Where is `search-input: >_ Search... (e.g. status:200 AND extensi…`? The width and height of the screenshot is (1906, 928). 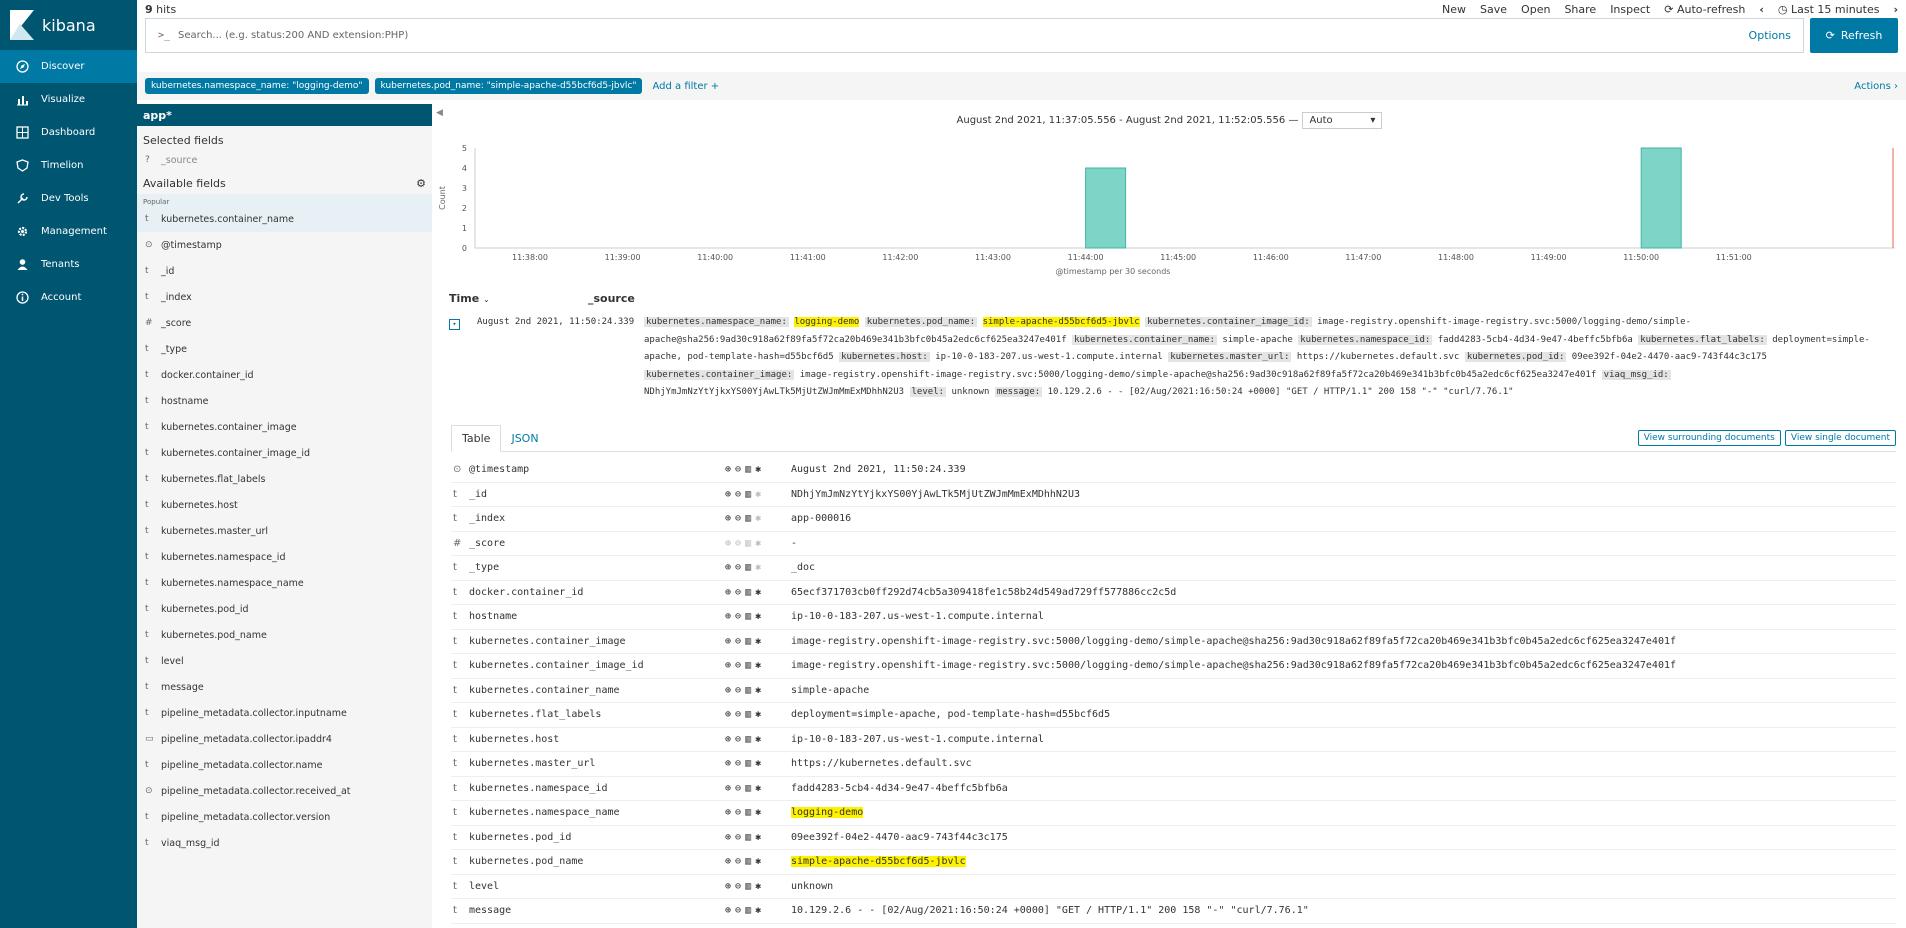 search-input: >_ Search... (e.g. status:200 AND extensi… is located at coordinates (974, 35).